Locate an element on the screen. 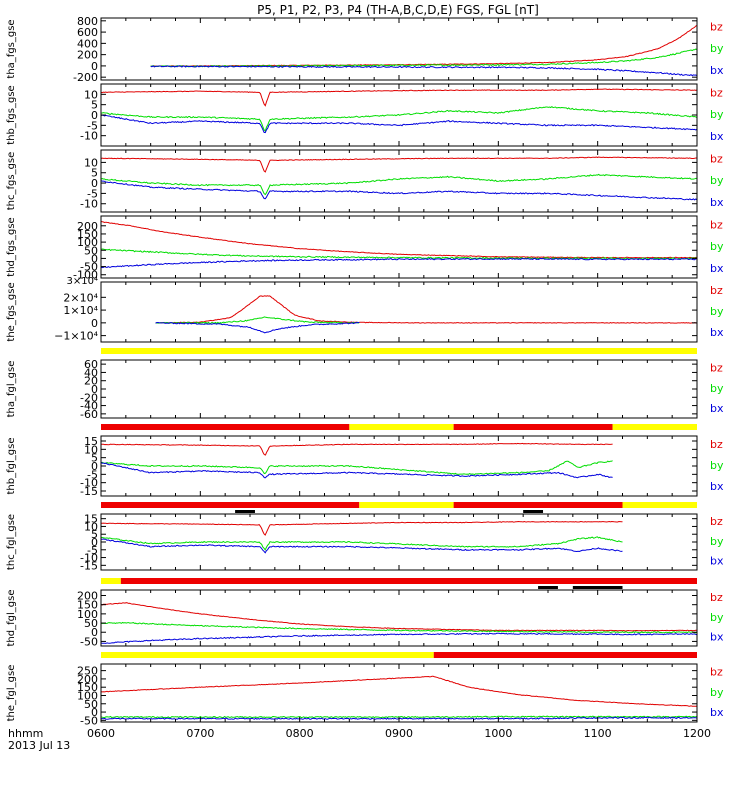  y-tick-label: 400 is located at coordinates (87, 43).